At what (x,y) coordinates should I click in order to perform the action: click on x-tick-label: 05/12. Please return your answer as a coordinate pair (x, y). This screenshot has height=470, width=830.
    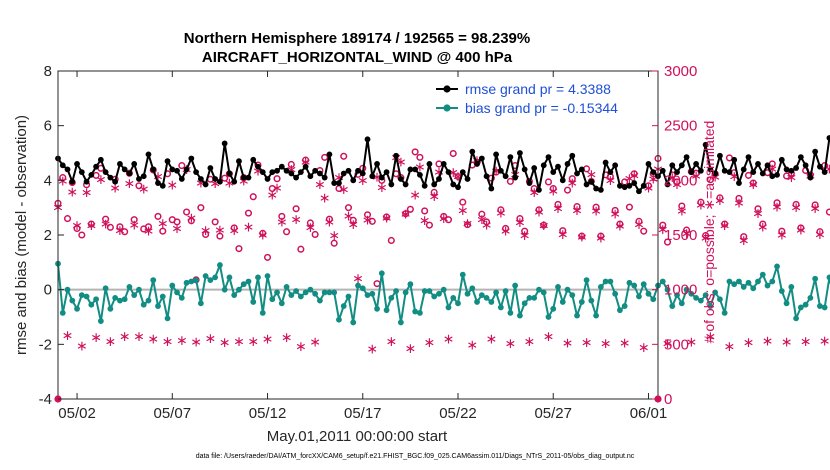
    Looking at the image, I should click on (268, 413).